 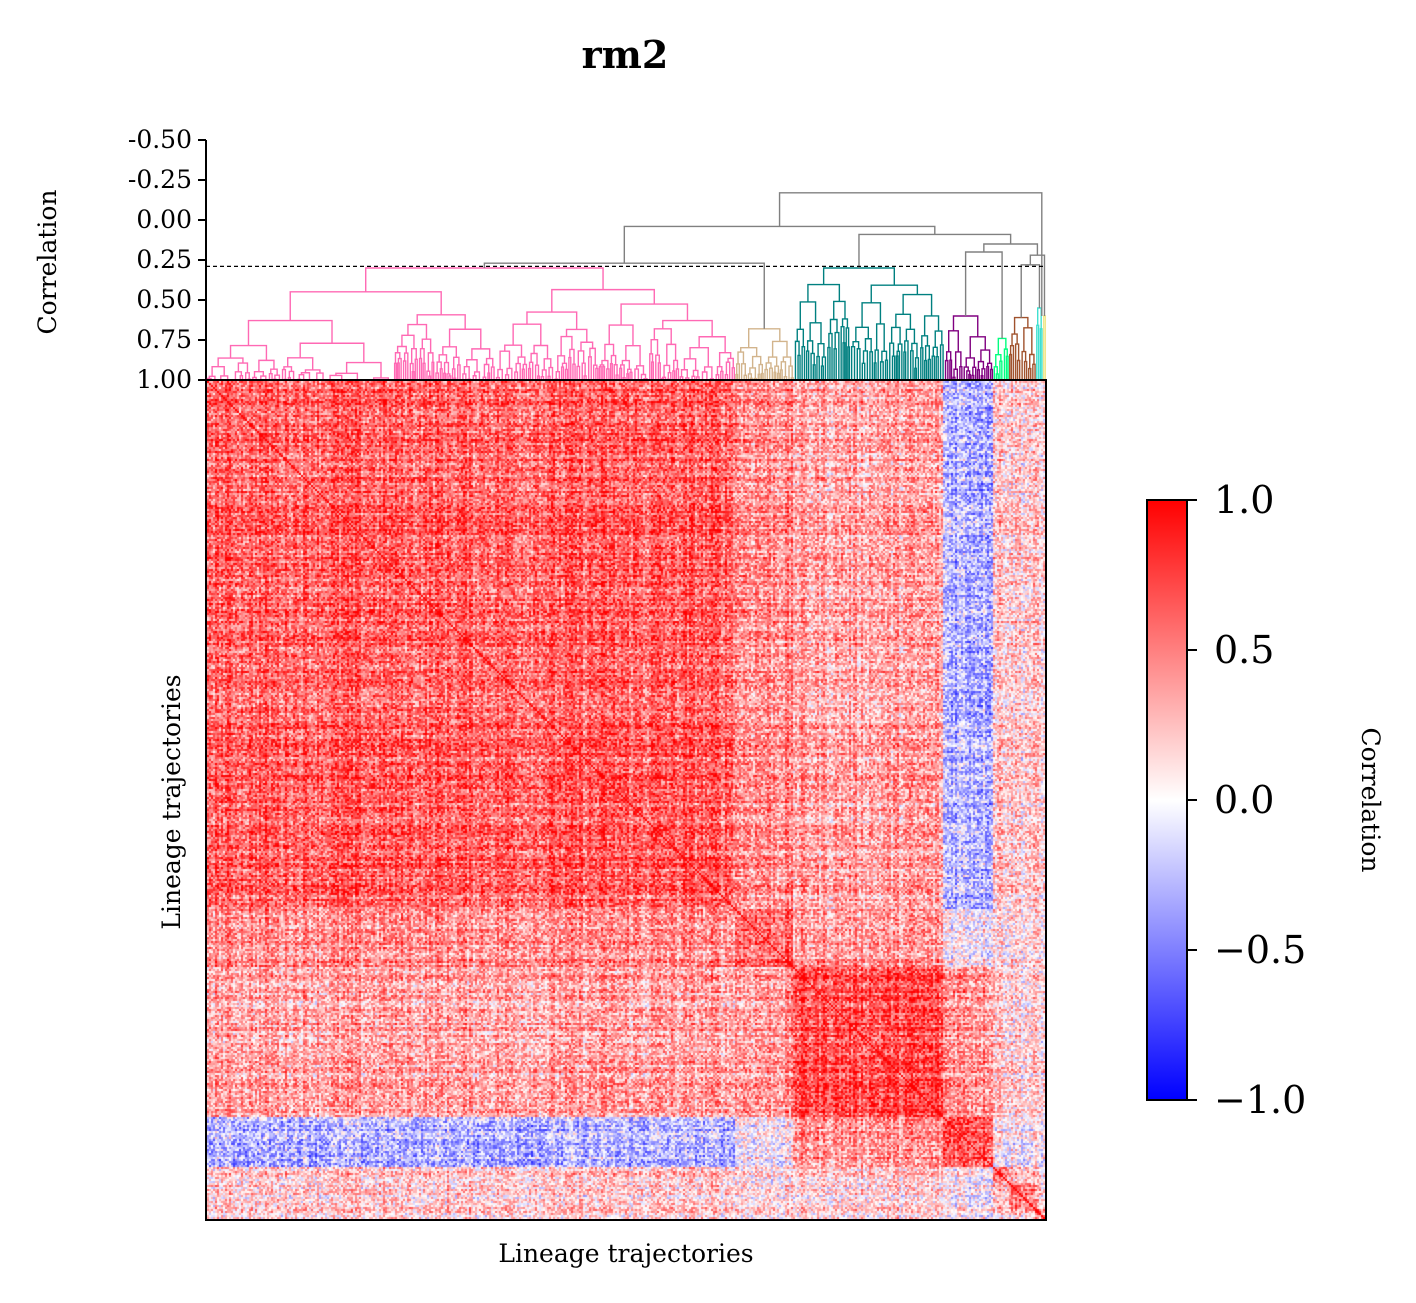 I want to click on x-axis-label: Lineage trajectories, so click(x=625, y=1253).